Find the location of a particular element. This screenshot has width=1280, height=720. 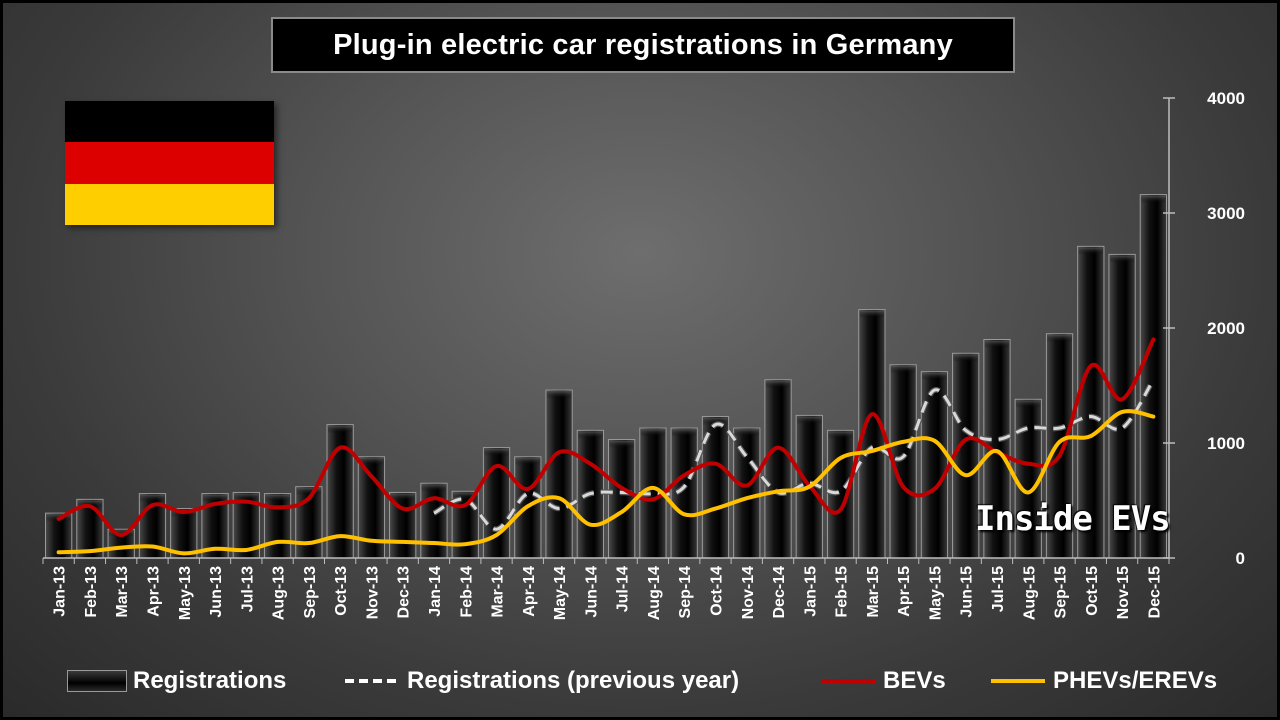

flag-stripe-black is located at coordinates (169, 122).